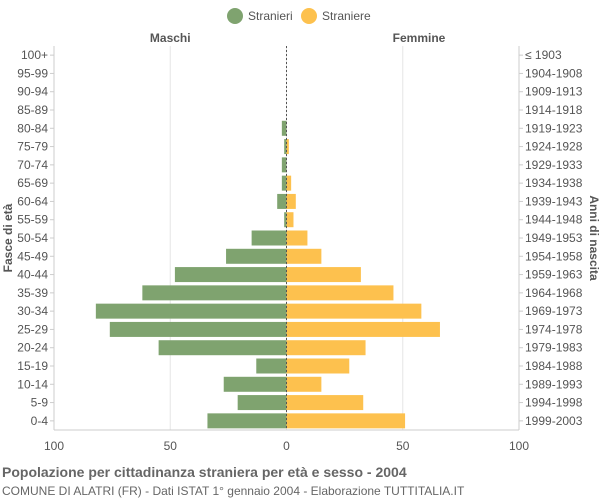 This screenshot has height=500, width=600. What do you see at coordinates (543, 55) in the screenshot?
I see `birth-year-label: ≤ 1903` at bounding box center [543, 55].